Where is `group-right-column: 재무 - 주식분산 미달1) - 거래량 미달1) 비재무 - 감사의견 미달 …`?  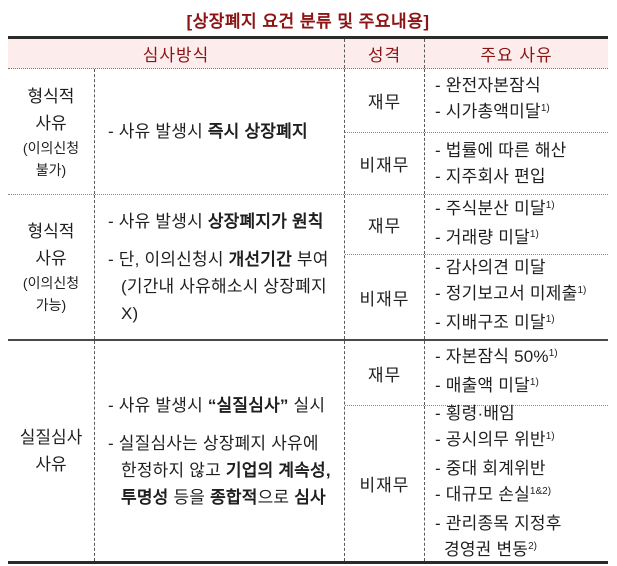
group-right-column: 재무 - 주식분산 미달1) - 거래량 미달1) 비재무 - 감사의견 미달 … is located at coordinates (476, 267).